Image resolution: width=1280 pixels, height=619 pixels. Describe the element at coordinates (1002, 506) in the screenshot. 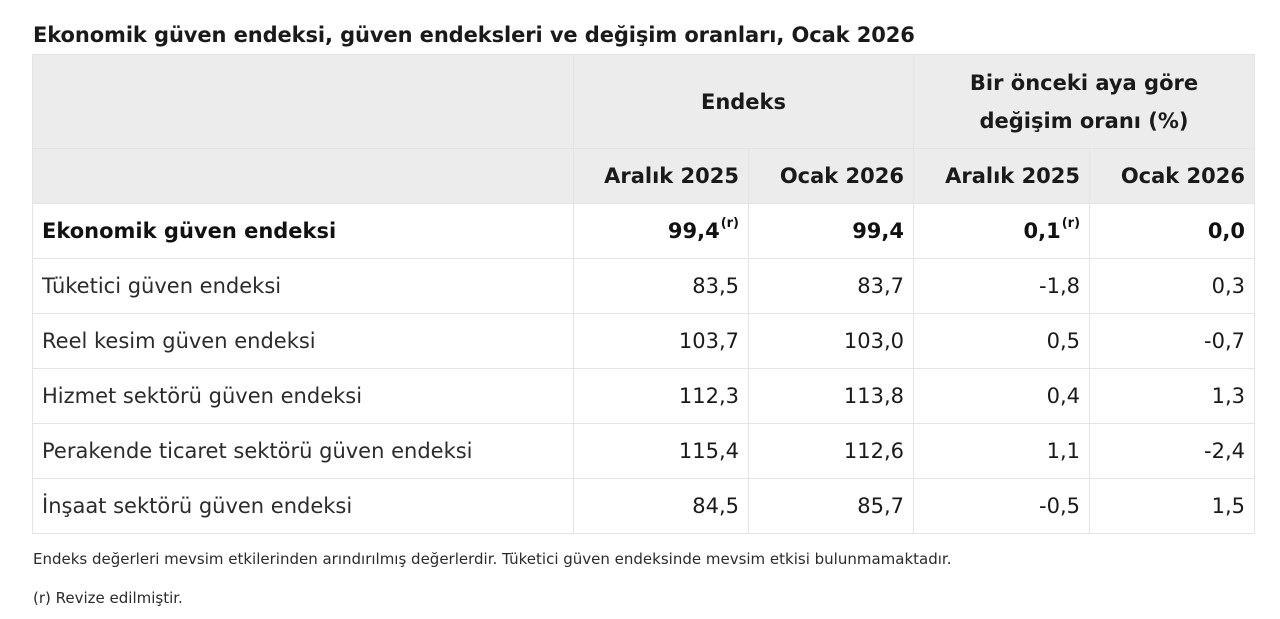

I see `change-december-cell: -0,5` at that location.